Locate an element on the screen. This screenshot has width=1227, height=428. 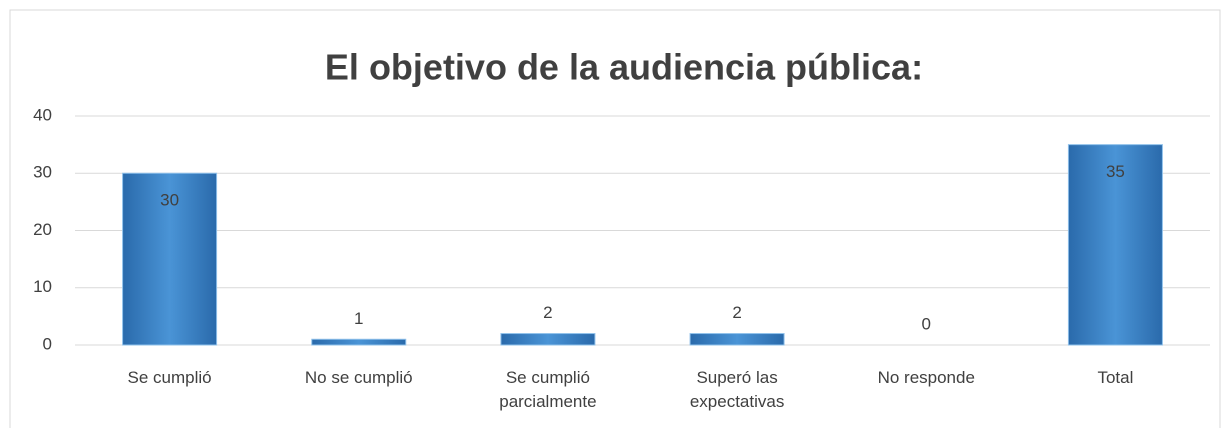
y-tick-label: 30 is located at coordinates (42, 172).